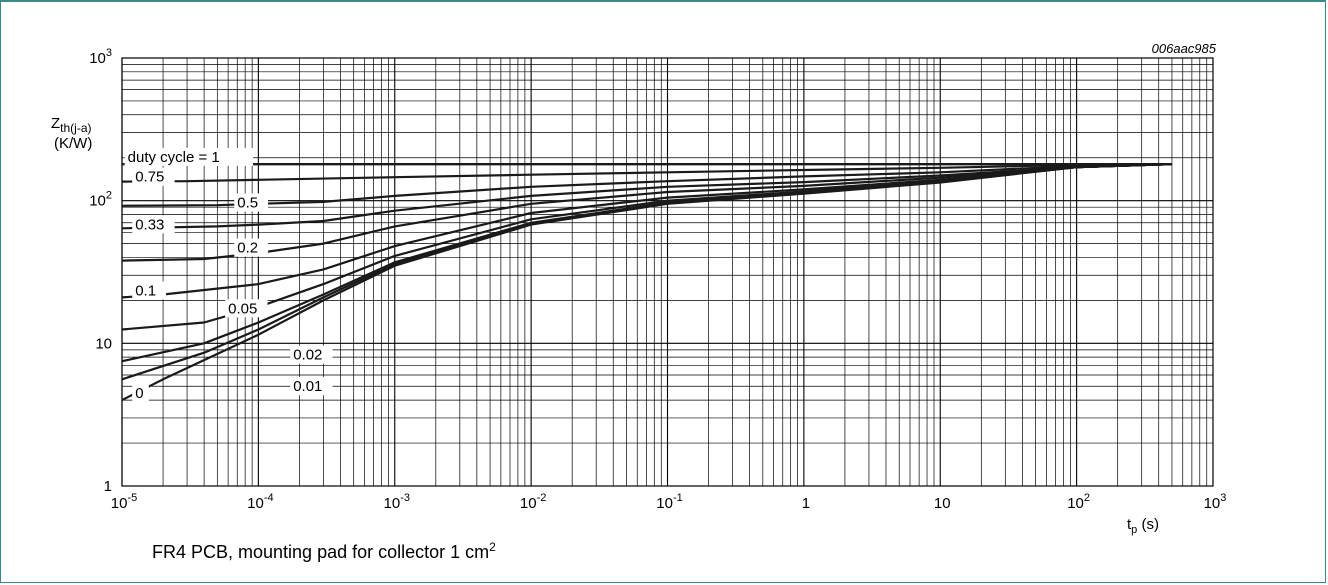  I want to click on x-axis-title: tp (s), so click(1143, 526).